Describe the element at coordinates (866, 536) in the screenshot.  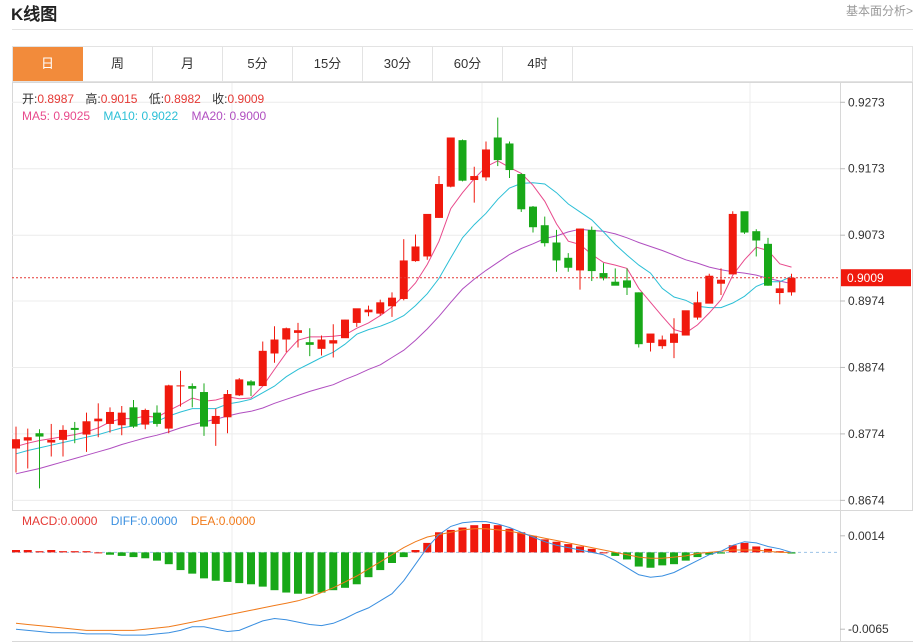
I see `macd-tick-label: 0.0014` at that location.